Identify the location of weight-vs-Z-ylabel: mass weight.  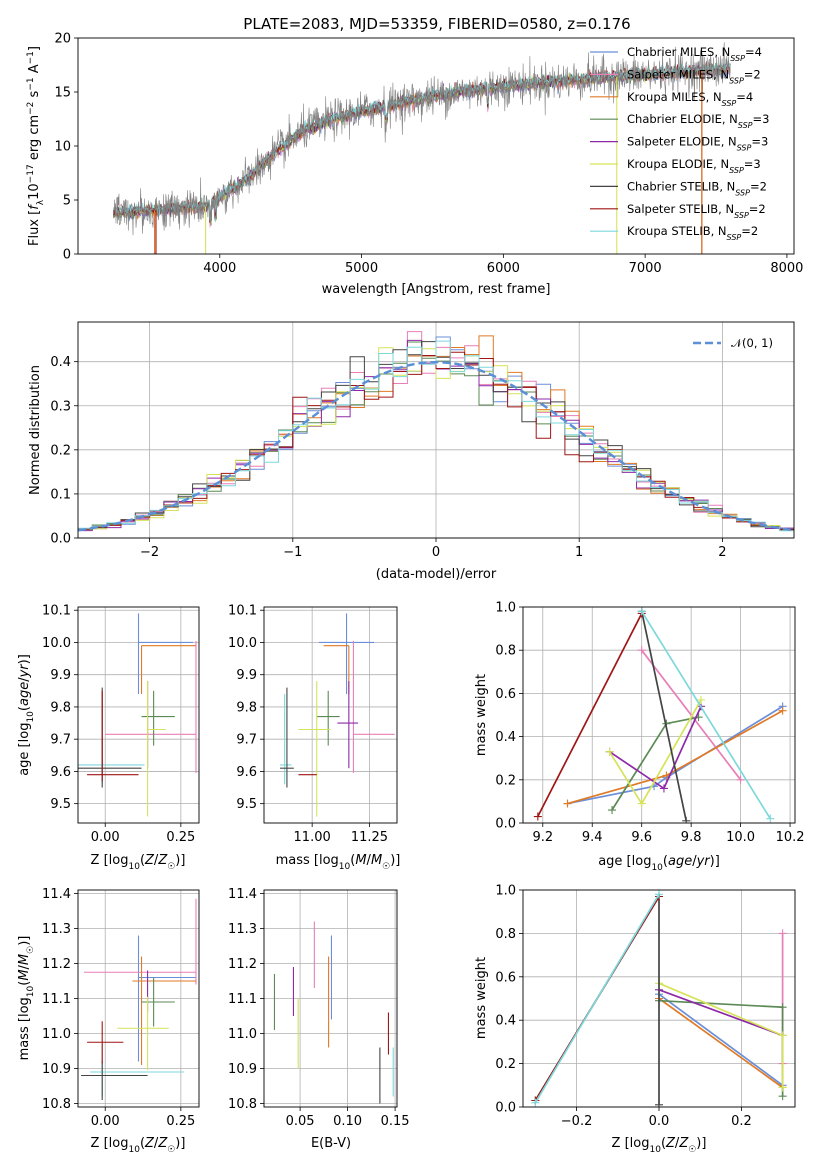
(481, 998).